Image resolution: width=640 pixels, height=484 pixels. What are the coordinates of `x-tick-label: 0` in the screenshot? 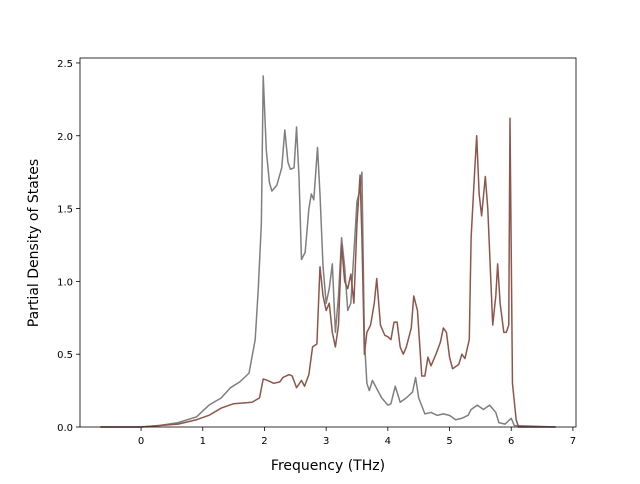 It's located at (141, 441).